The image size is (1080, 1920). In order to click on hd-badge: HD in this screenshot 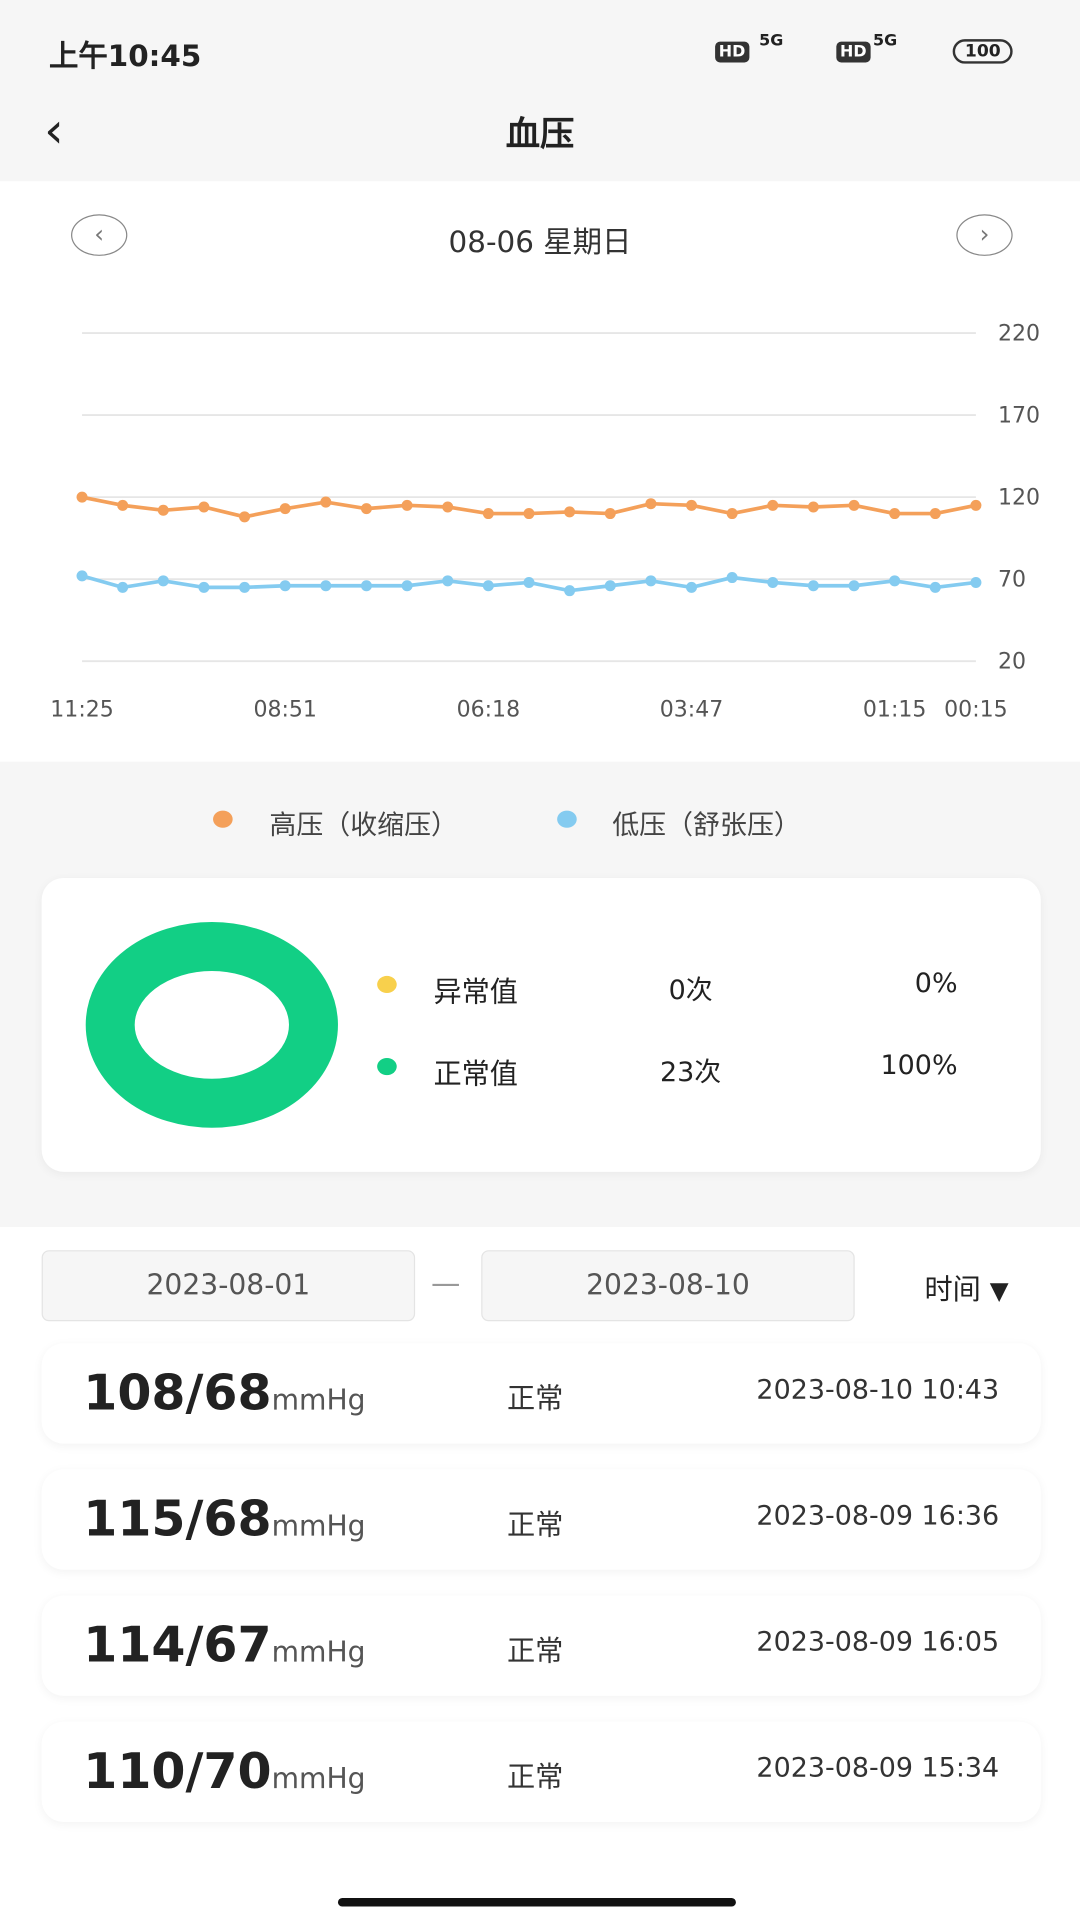, I will do `click(732, 52)`.